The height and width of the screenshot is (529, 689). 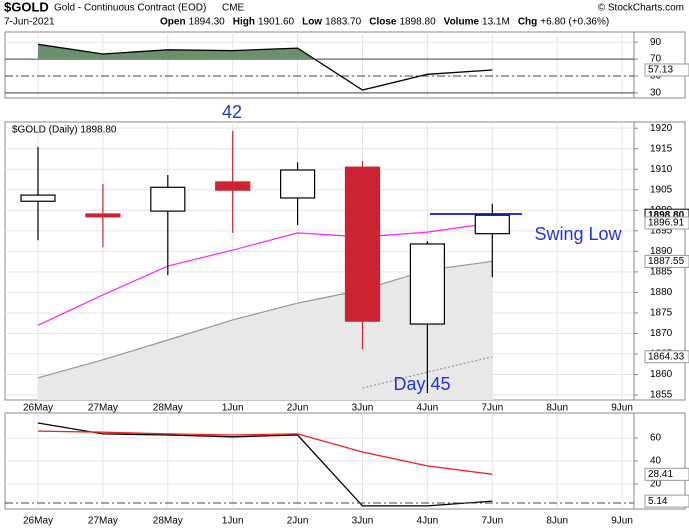 I want to click on quote-label: Close, so click(x=383, y=22).